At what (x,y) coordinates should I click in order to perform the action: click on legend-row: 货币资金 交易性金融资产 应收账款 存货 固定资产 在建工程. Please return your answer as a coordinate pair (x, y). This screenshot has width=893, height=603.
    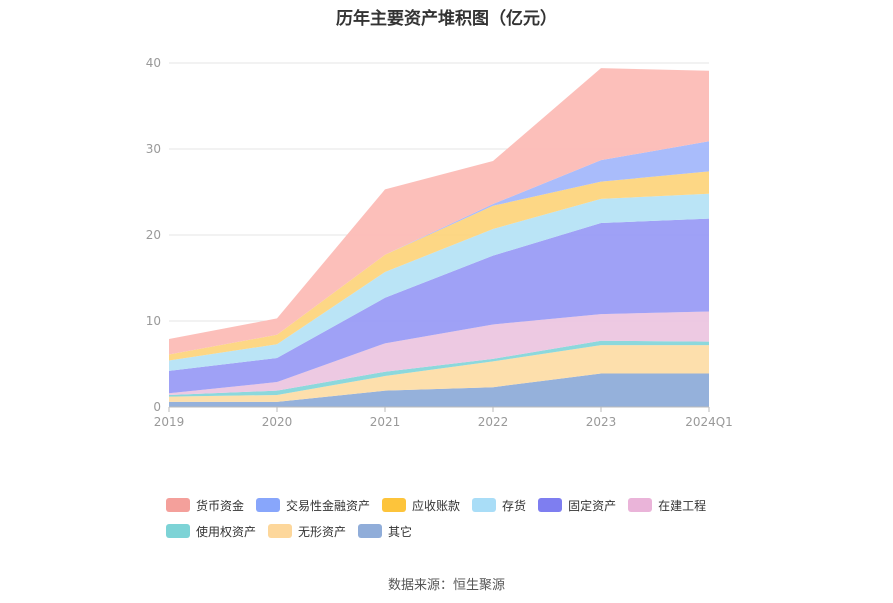
    Looking at the image, I should click on (466, 505).